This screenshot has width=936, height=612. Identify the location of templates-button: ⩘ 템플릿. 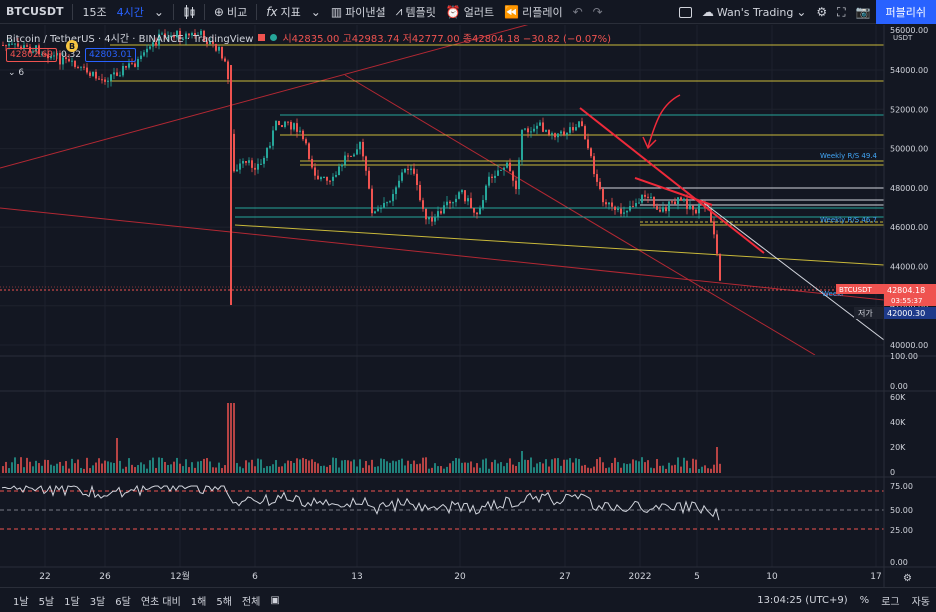
(415, 11).